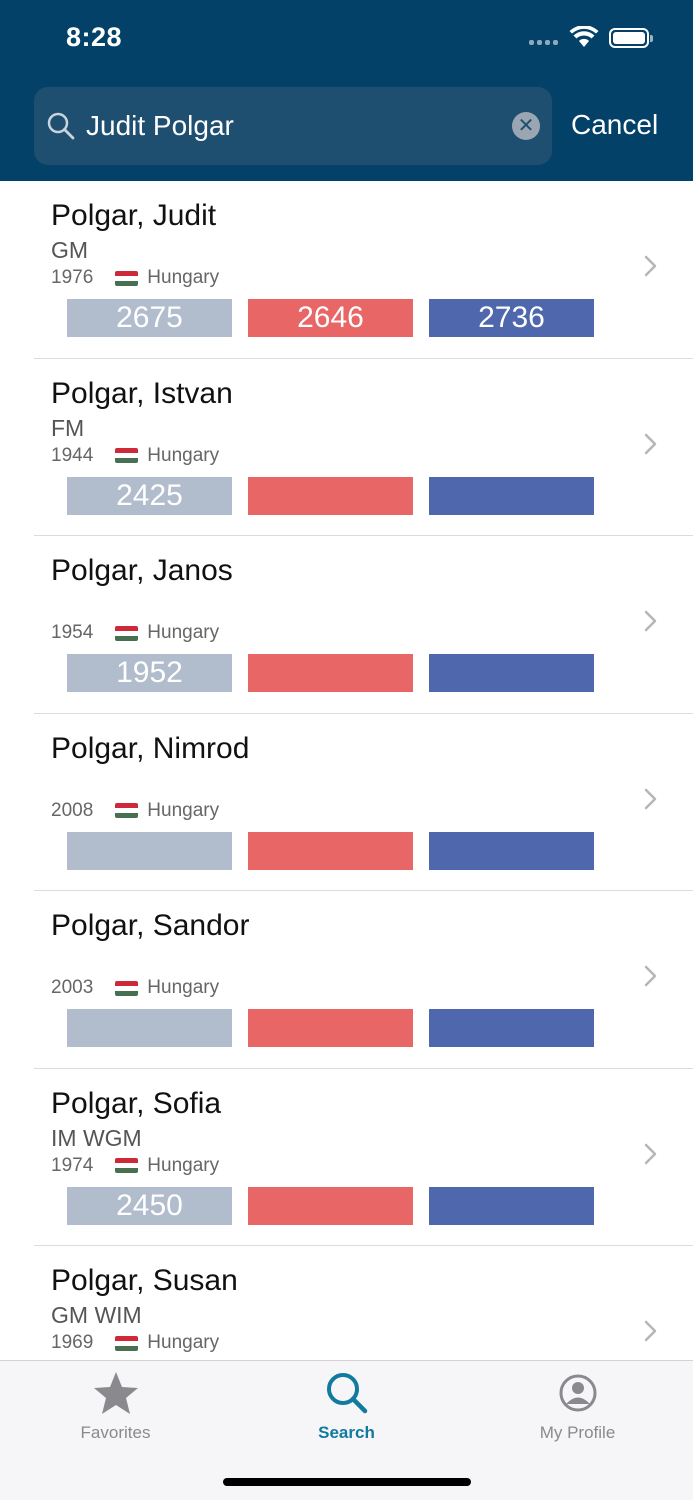 The height and width of the screenshot is (1500, 693). Describe the element at coordinates (545, 43) in the screenshot. I see `signal-icon` at that location.